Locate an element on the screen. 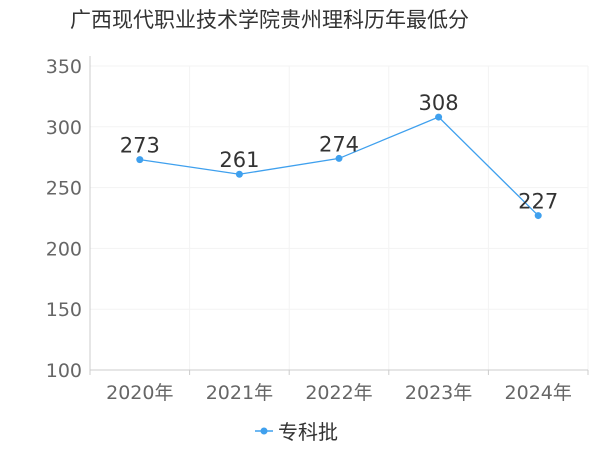  x-axis-ticks: 2020年 2021年 2022年 2023年 2024年 is located at coordinates (339, 393).